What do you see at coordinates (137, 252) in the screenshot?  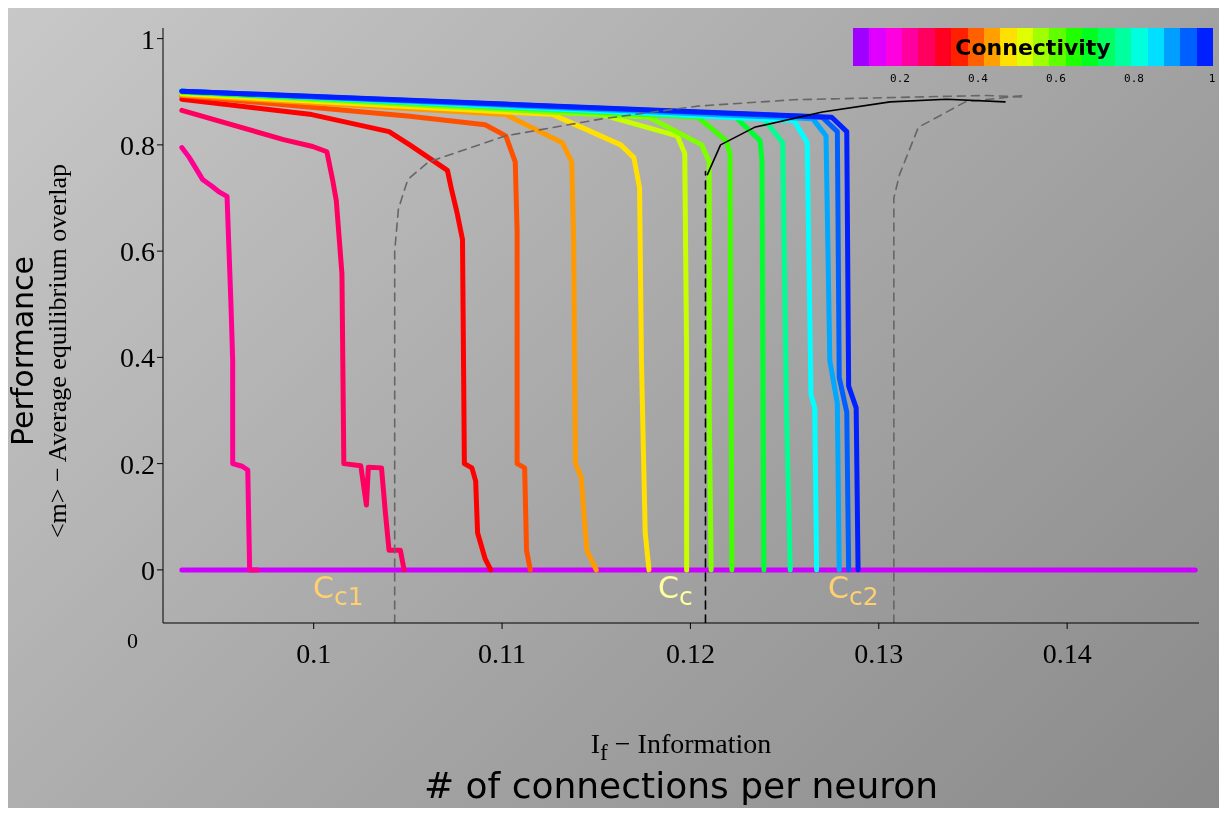 I see `y-tick-label: 0.6` at bounding box center [137, 252].